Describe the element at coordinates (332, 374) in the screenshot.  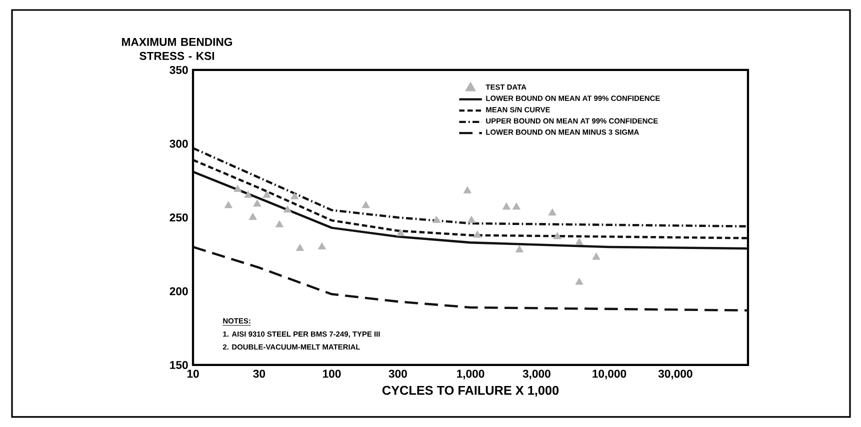
I see `x-tick-label: 100` at that location.